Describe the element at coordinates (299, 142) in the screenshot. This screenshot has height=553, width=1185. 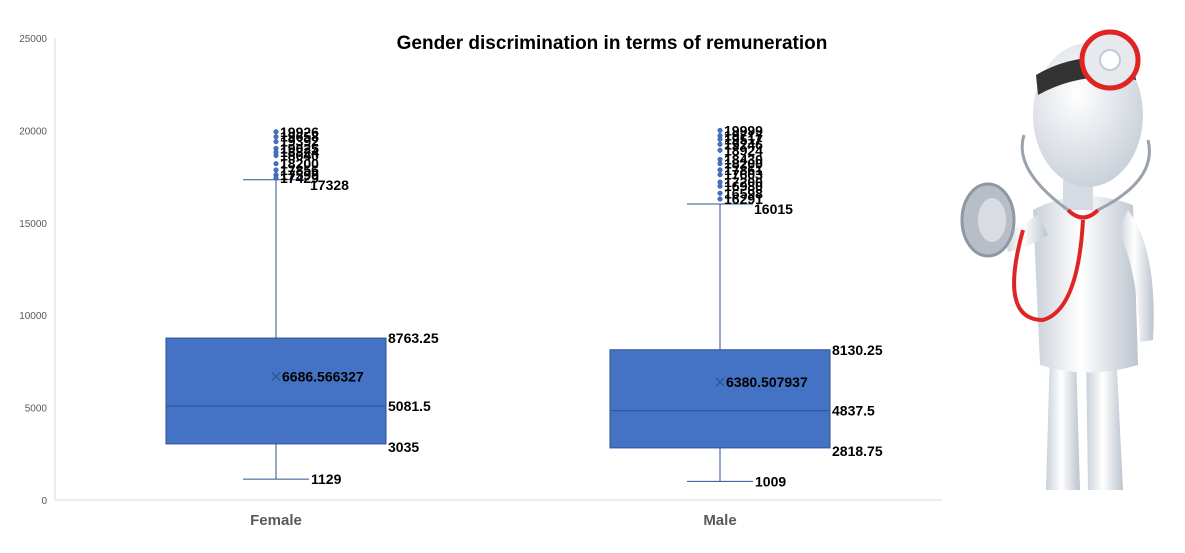
I see `outlier-label: 19392` at that location.